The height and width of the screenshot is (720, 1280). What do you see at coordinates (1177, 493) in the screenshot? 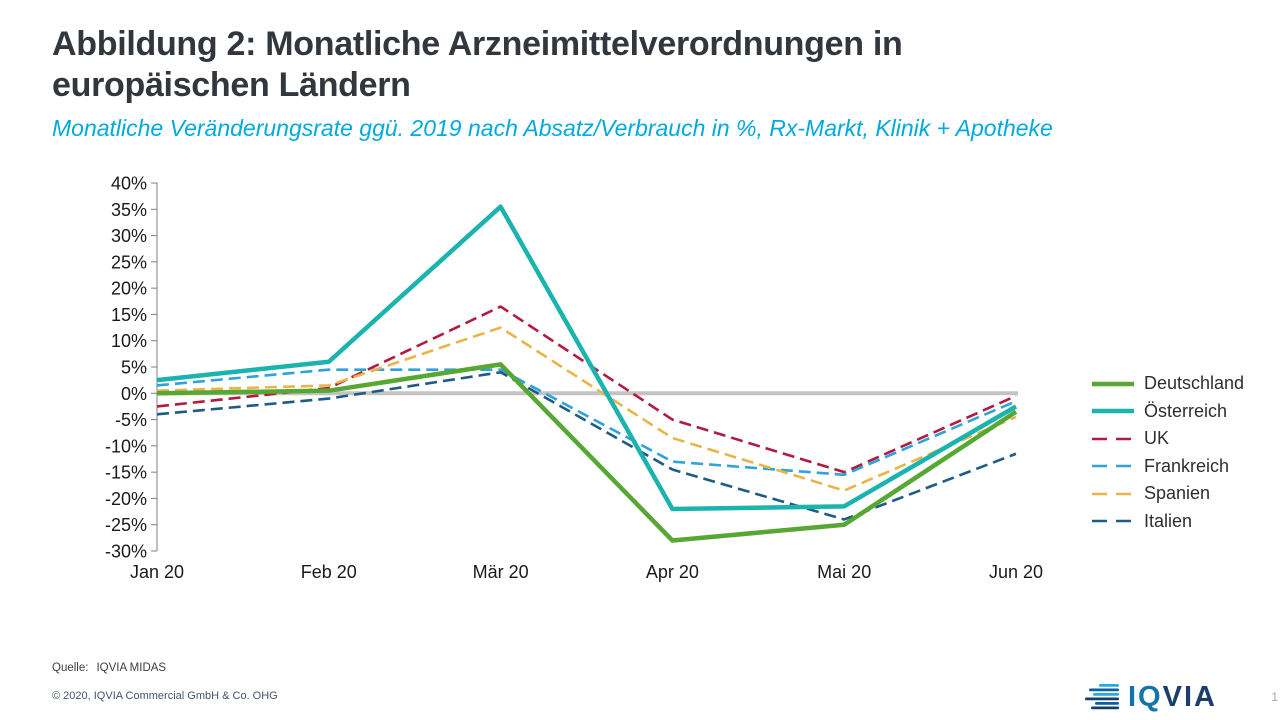
I see `legend-label: Spanien` at bounding box center [1177, 493].